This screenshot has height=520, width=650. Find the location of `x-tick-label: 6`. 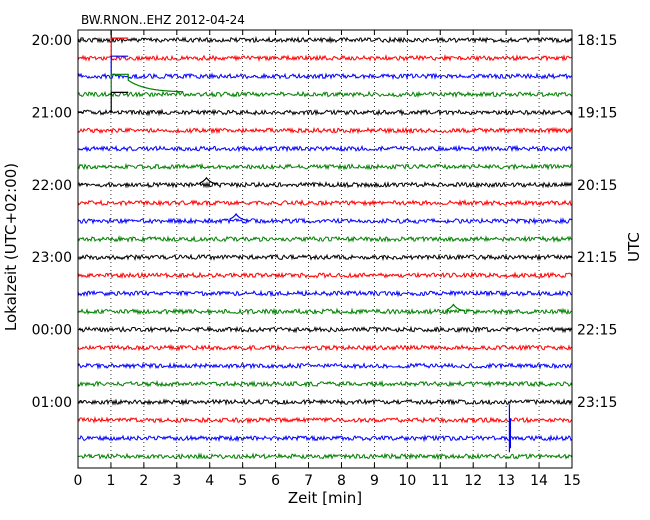

x-tick-label: 6 is located at coordinates (275, 481).